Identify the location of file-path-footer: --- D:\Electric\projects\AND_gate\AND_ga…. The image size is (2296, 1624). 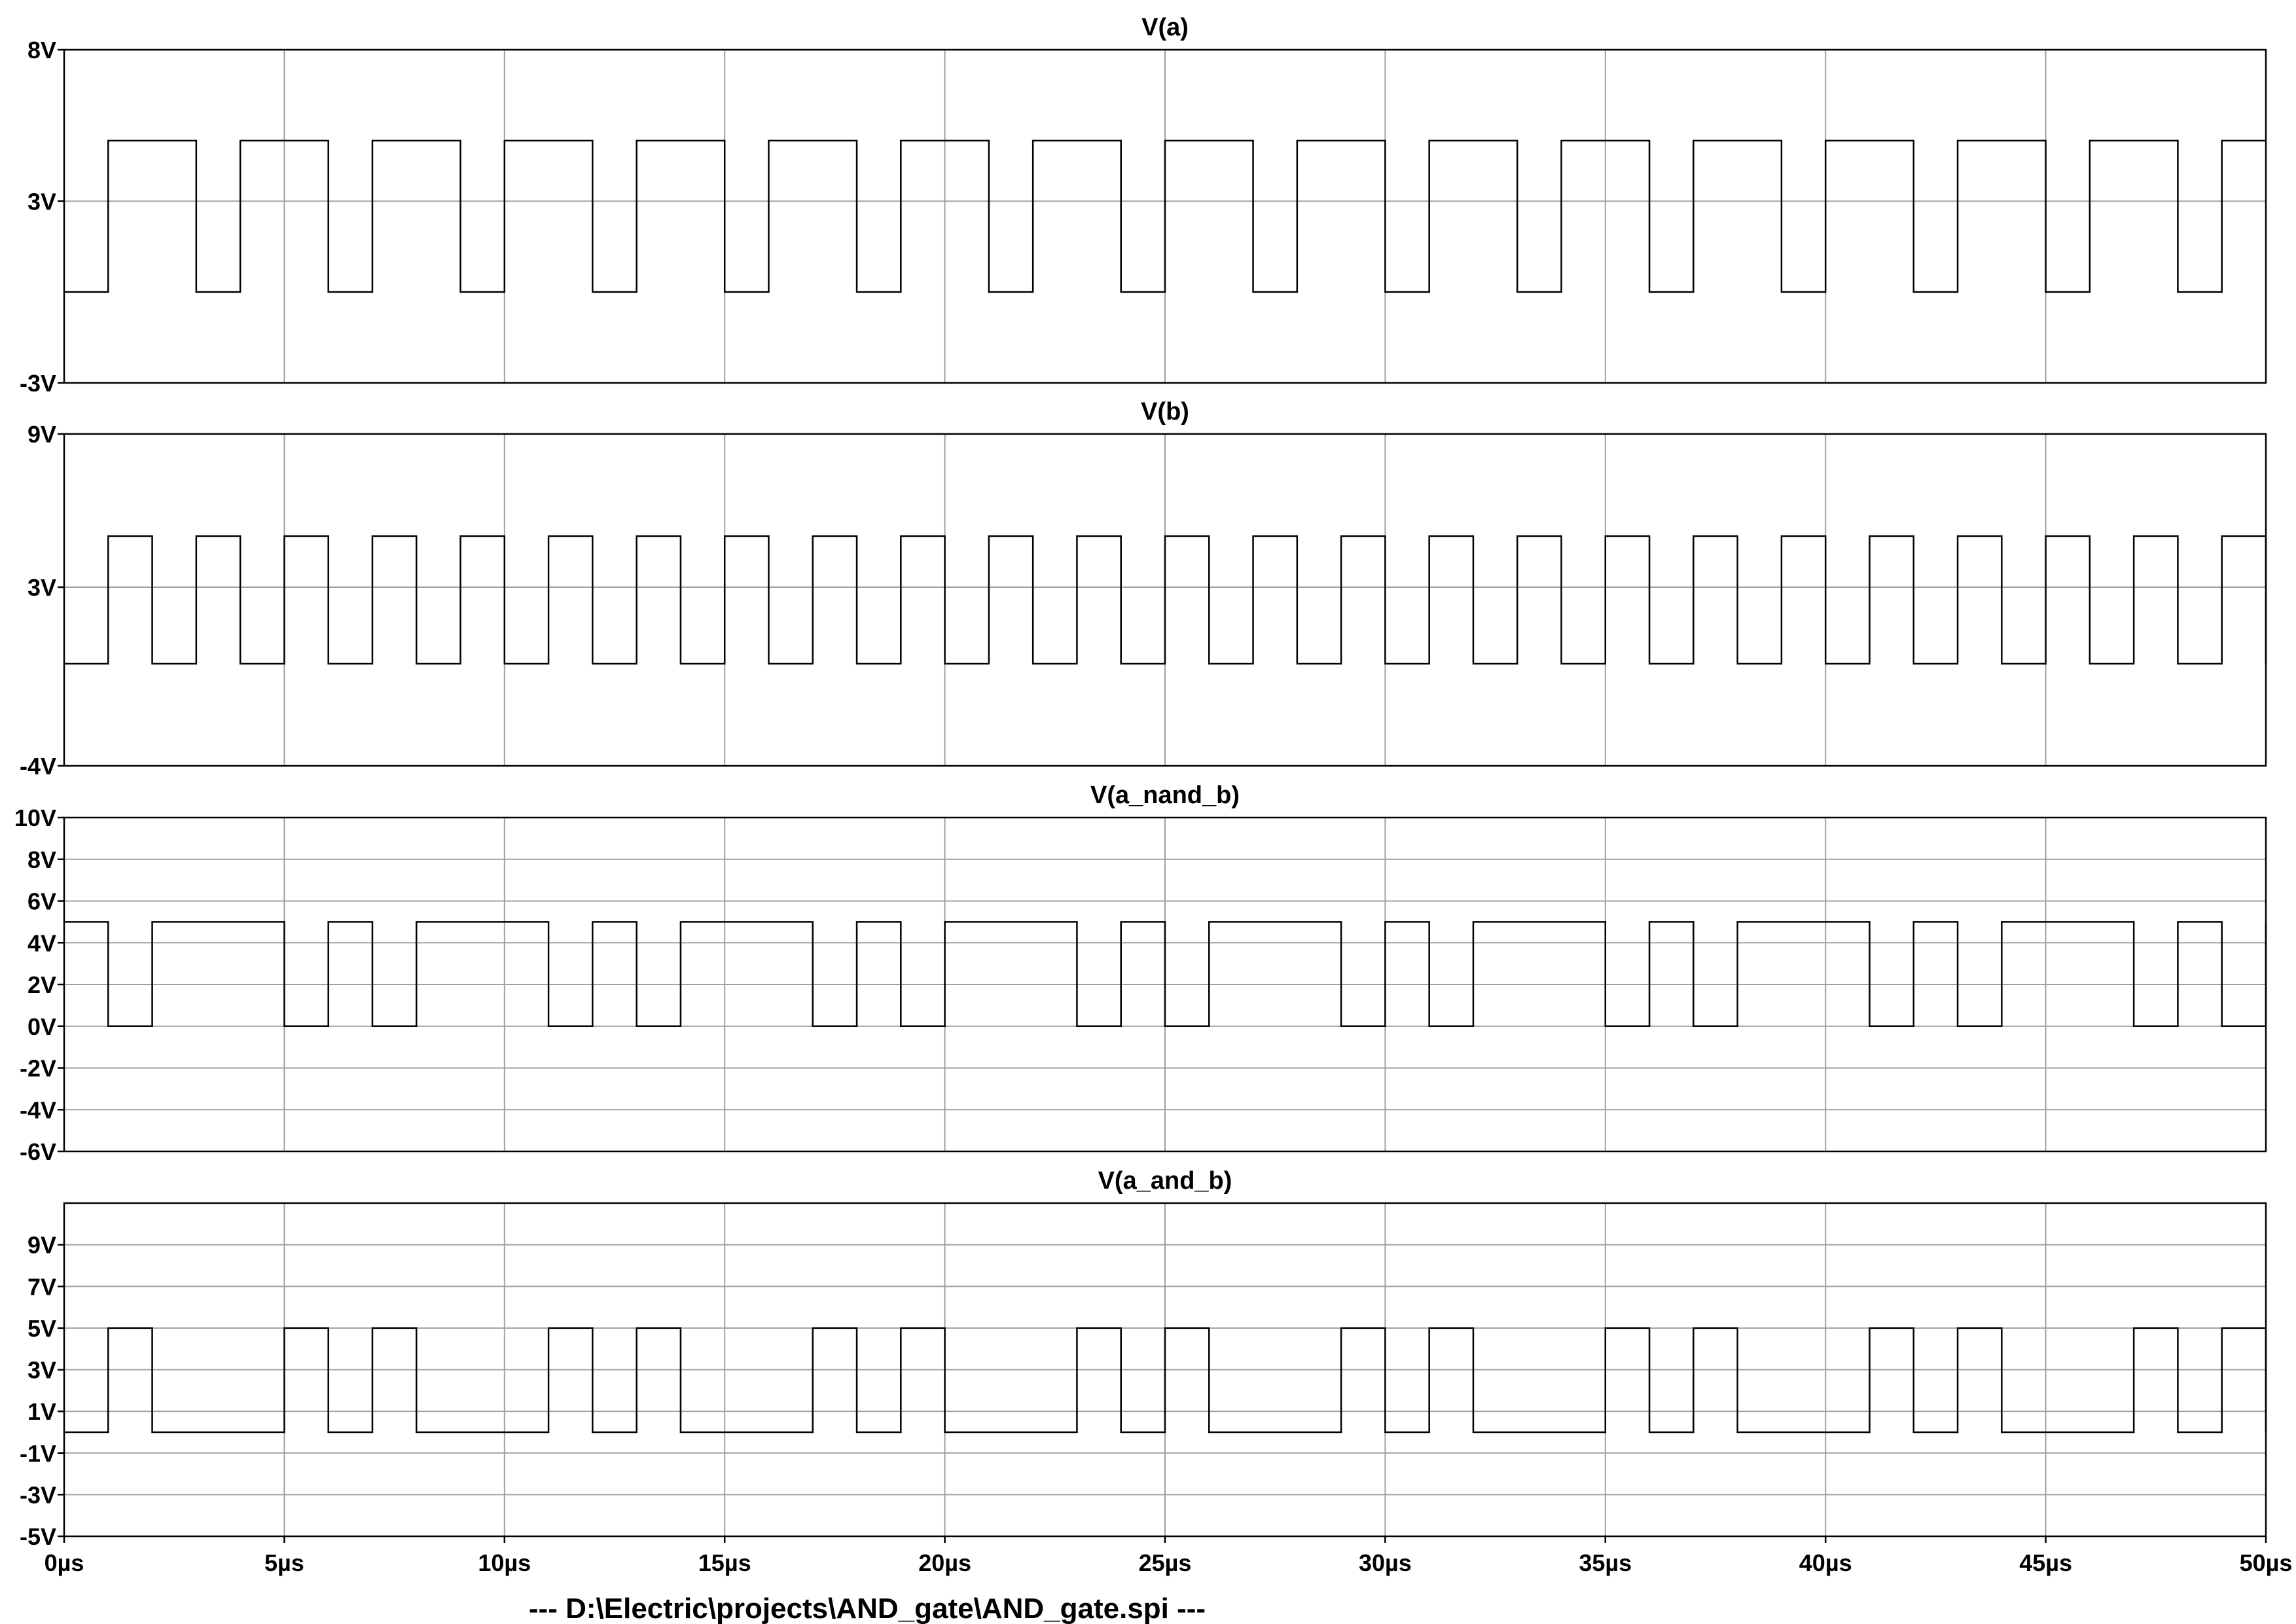
(867, 1608).